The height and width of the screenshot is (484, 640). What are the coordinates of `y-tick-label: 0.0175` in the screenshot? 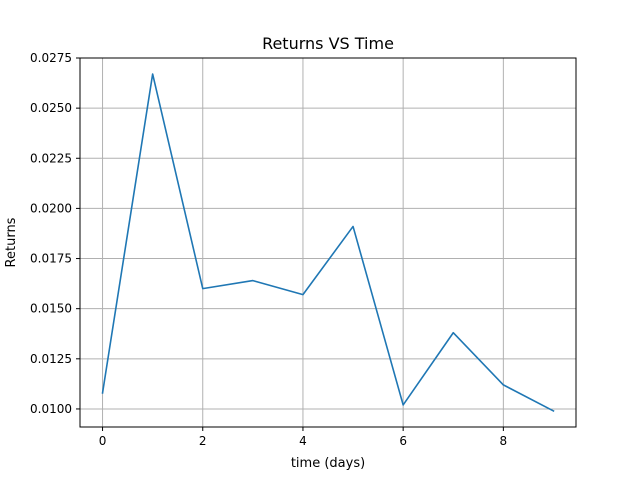 It's located at (51, 259).